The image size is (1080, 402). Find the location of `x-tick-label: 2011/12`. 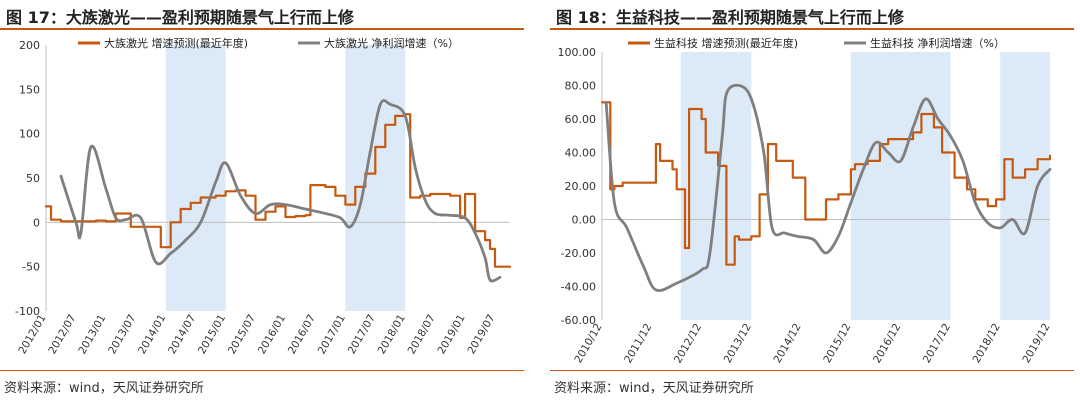

x-tick-label: 2011/12 is located at coordinates (638, 344).